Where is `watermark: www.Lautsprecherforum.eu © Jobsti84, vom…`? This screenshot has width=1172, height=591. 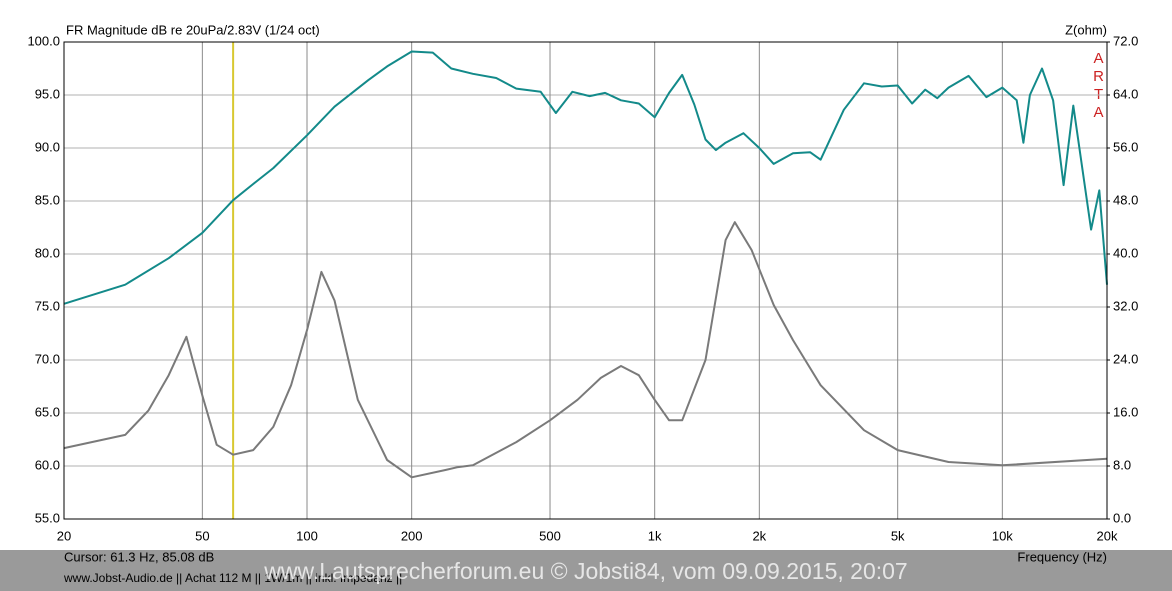
watermark: www.Lautsprecherforum.eu © Jobsti84, vom… is located at coordinates (585, 571).